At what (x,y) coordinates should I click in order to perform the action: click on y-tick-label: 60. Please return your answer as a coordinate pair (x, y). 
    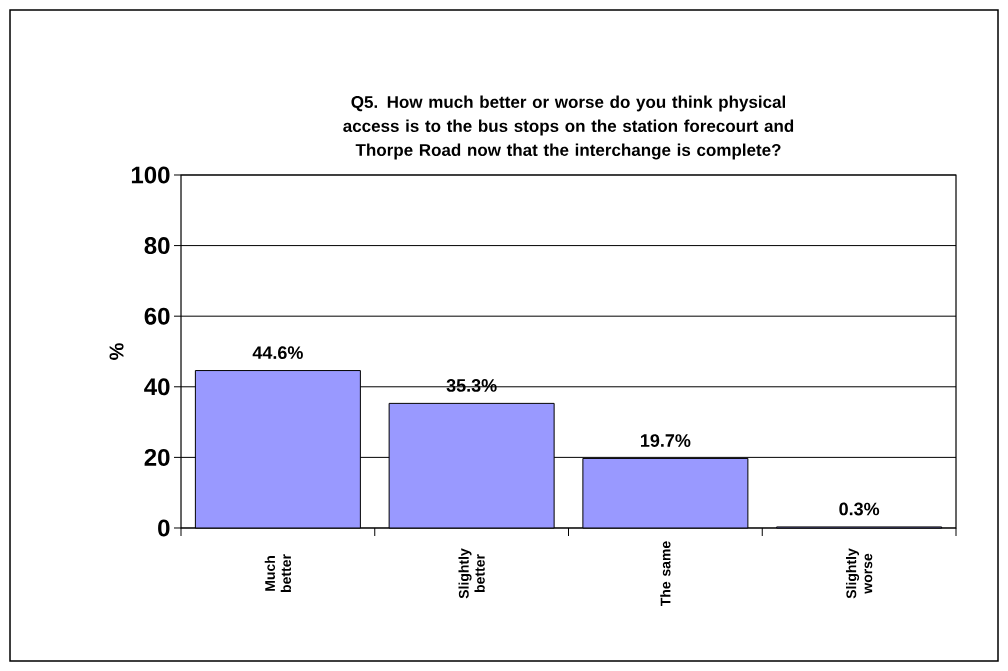
    Looking at the image, I should click on (157, 316).